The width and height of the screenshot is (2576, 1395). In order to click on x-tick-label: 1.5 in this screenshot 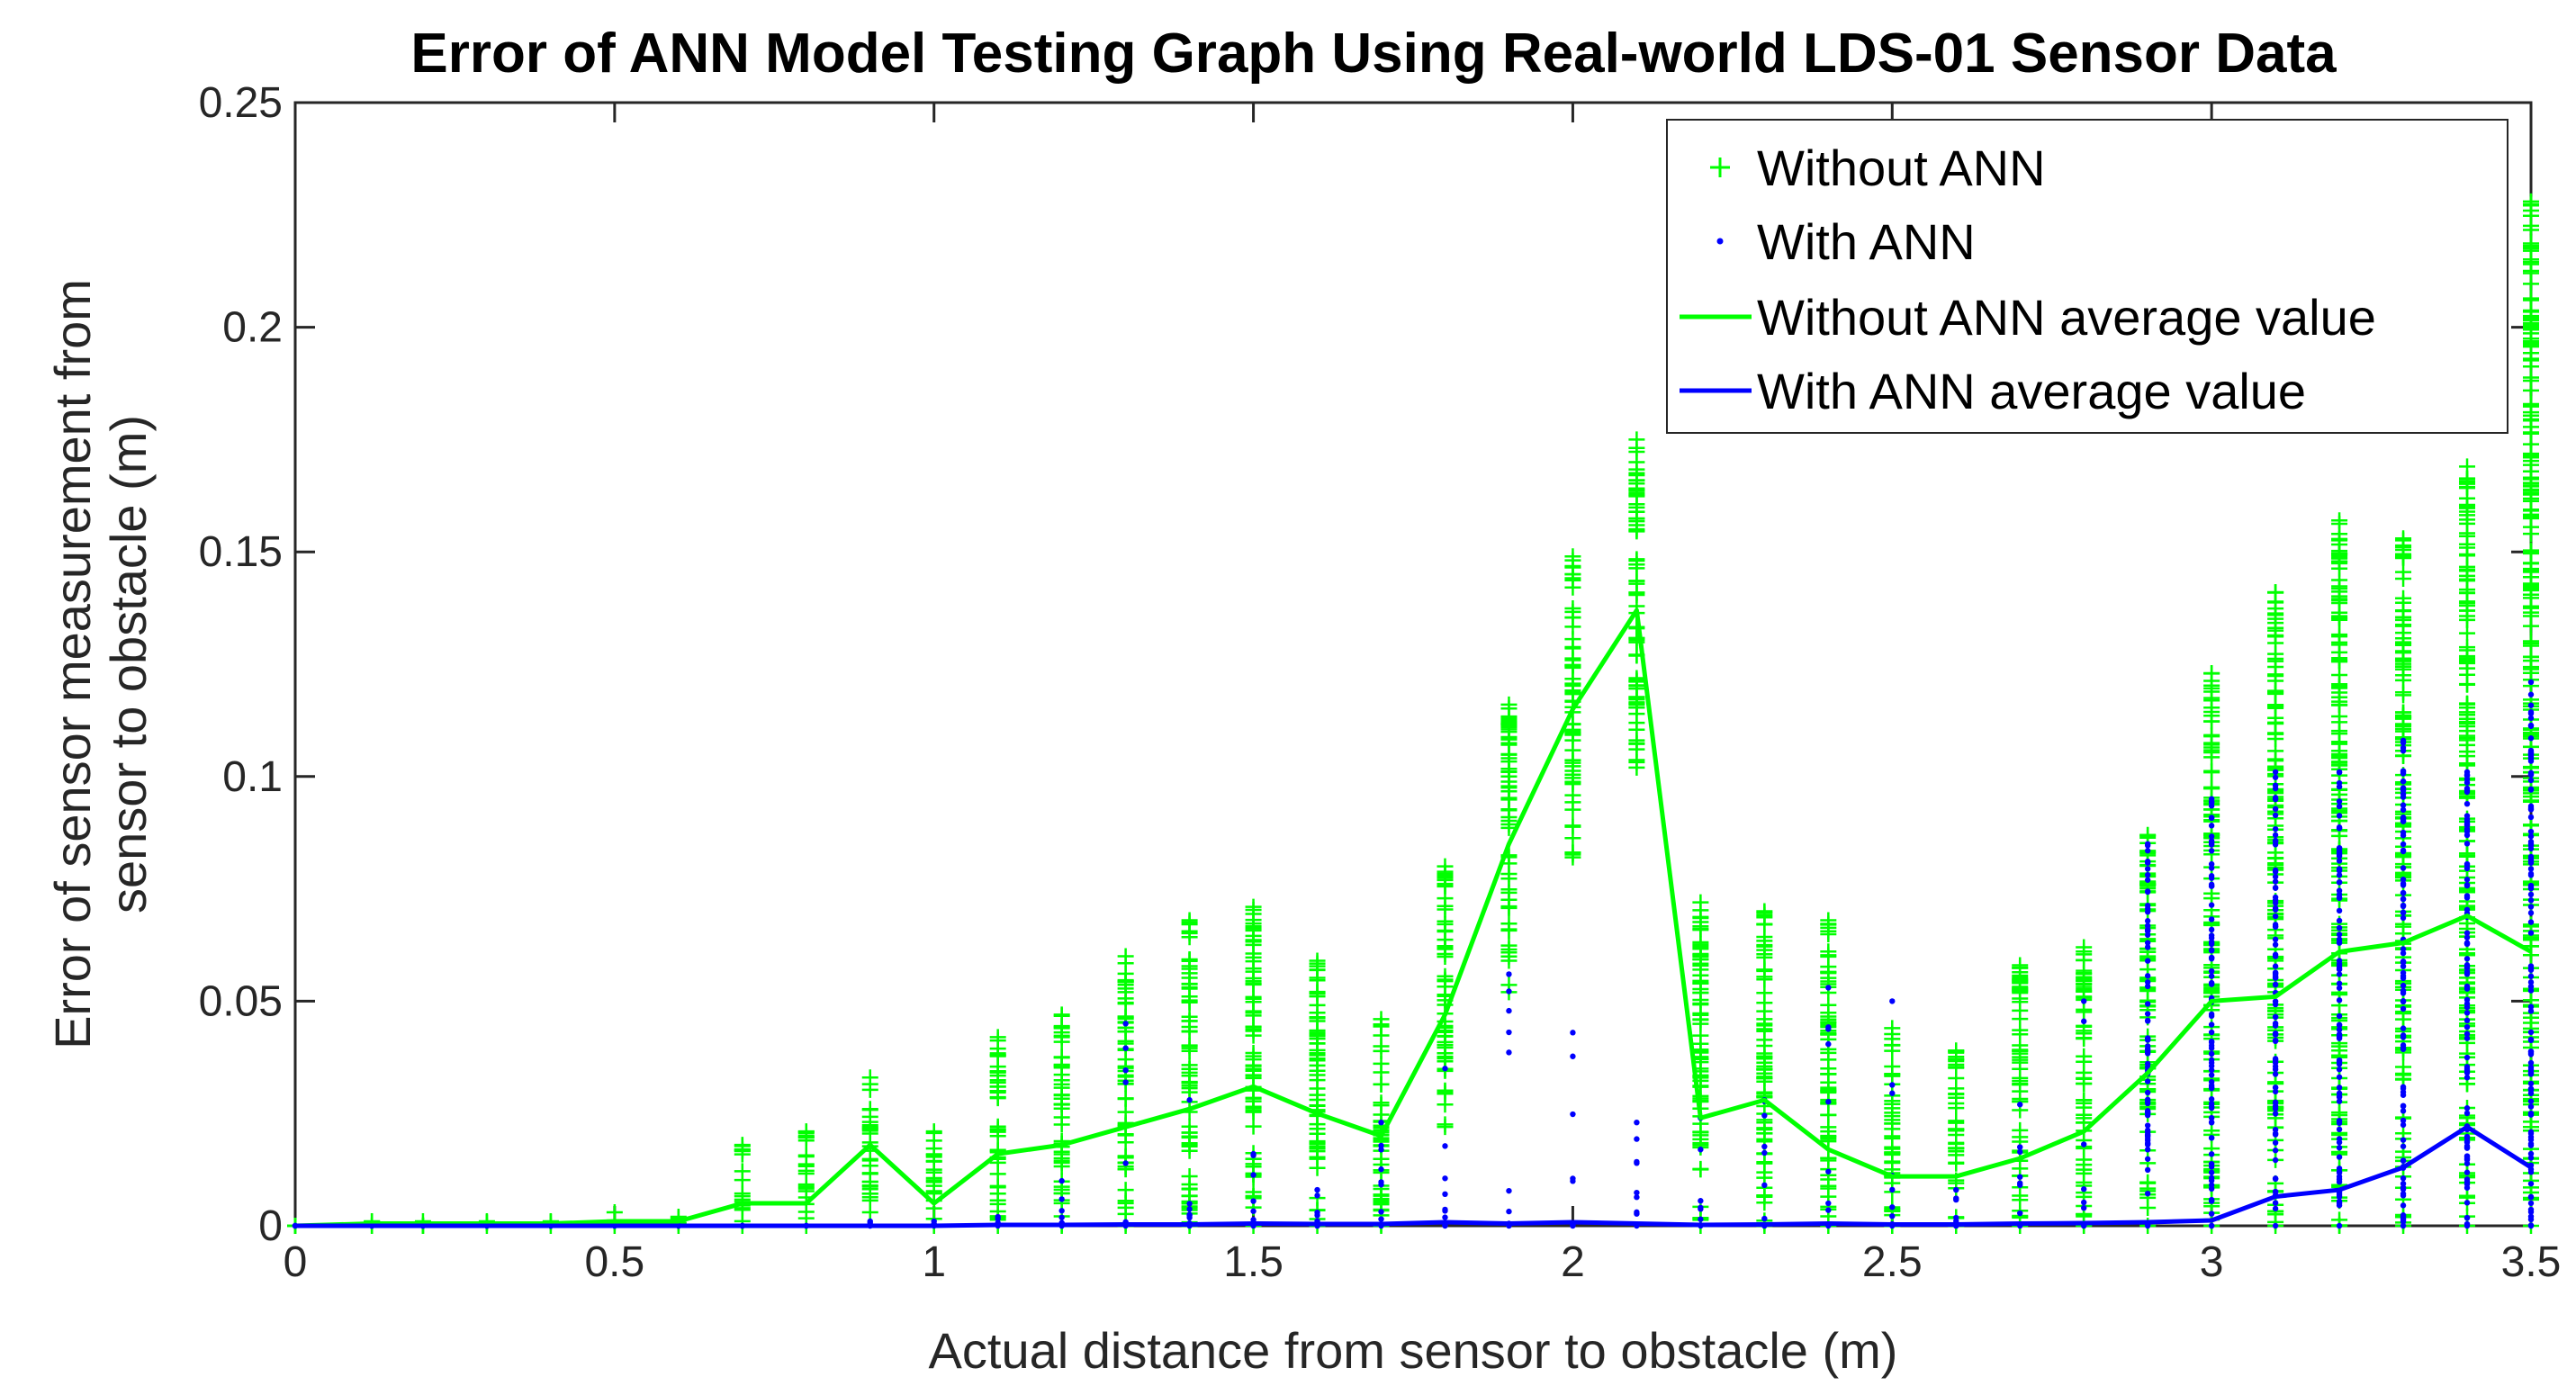, I will do `click(1253, 1262)`.